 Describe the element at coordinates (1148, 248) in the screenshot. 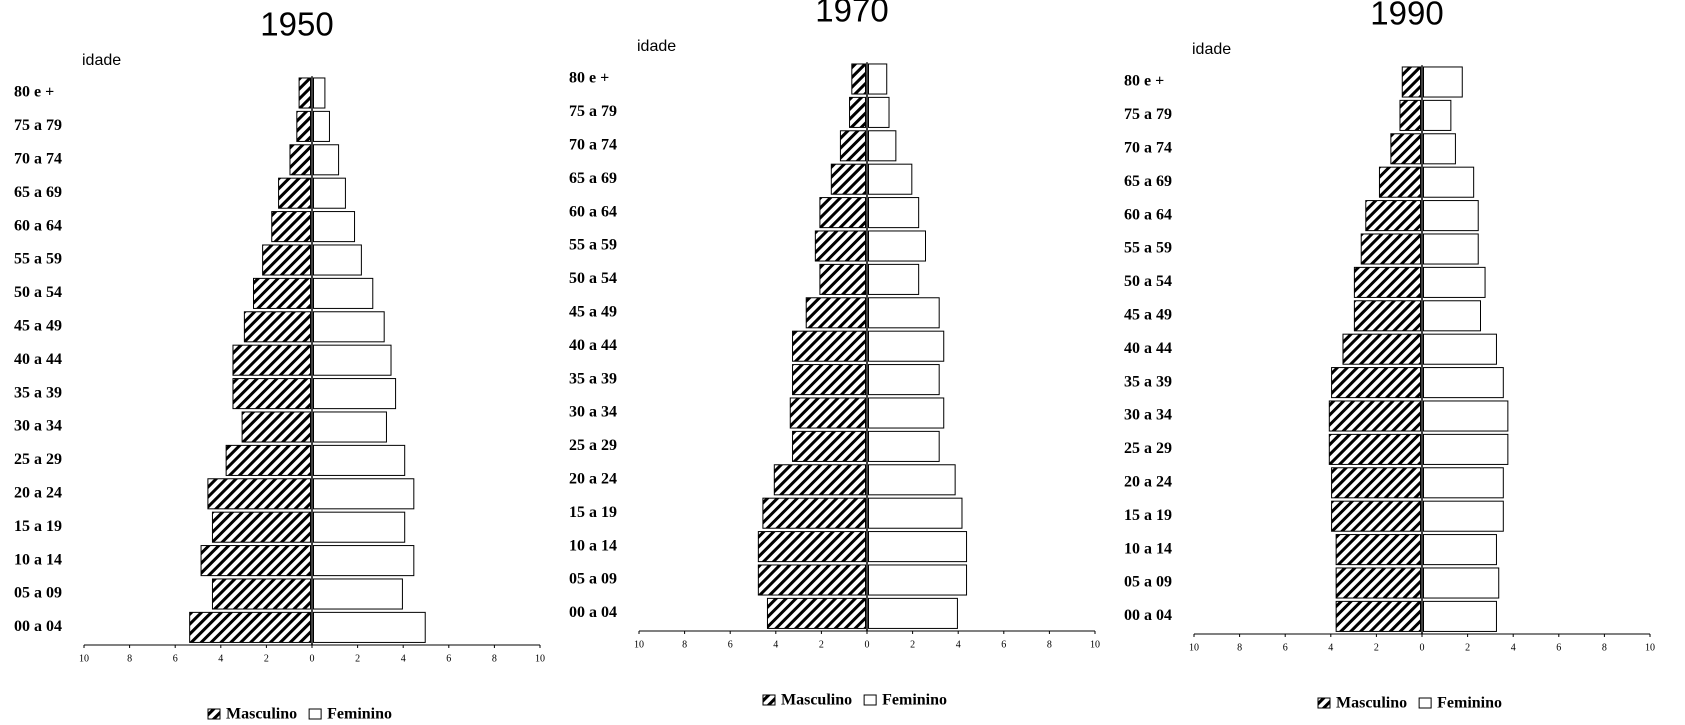

I see `category-label: 55 a 59` at that location.